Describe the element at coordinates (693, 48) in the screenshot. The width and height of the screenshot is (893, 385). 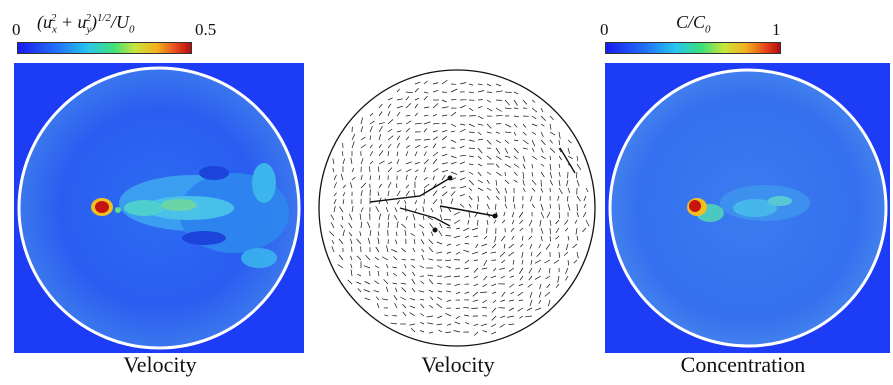
I see `colorbar-gradient` at that location.